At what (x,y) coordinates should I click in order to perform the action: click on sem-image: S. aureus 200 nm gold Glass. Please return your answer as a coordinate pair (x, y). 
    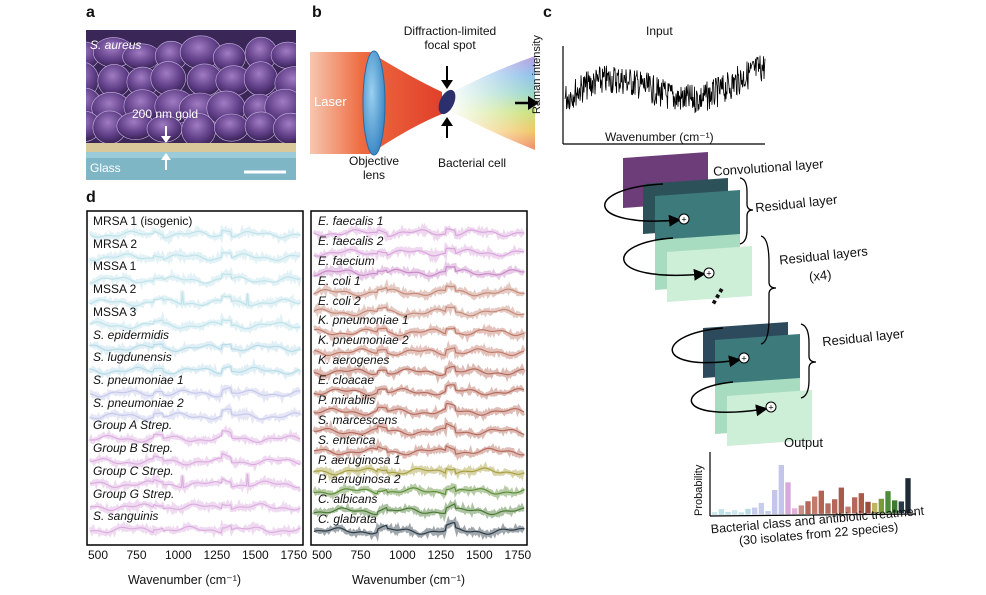
    Looking at the image, I should click on (191, 105).